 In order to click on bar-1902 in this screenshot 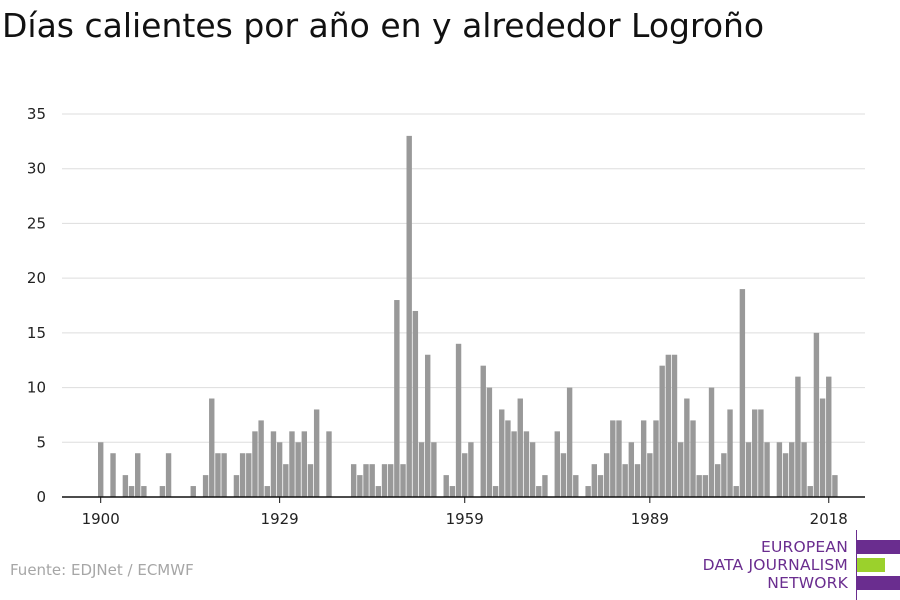, I will do `click(113, 475)`.